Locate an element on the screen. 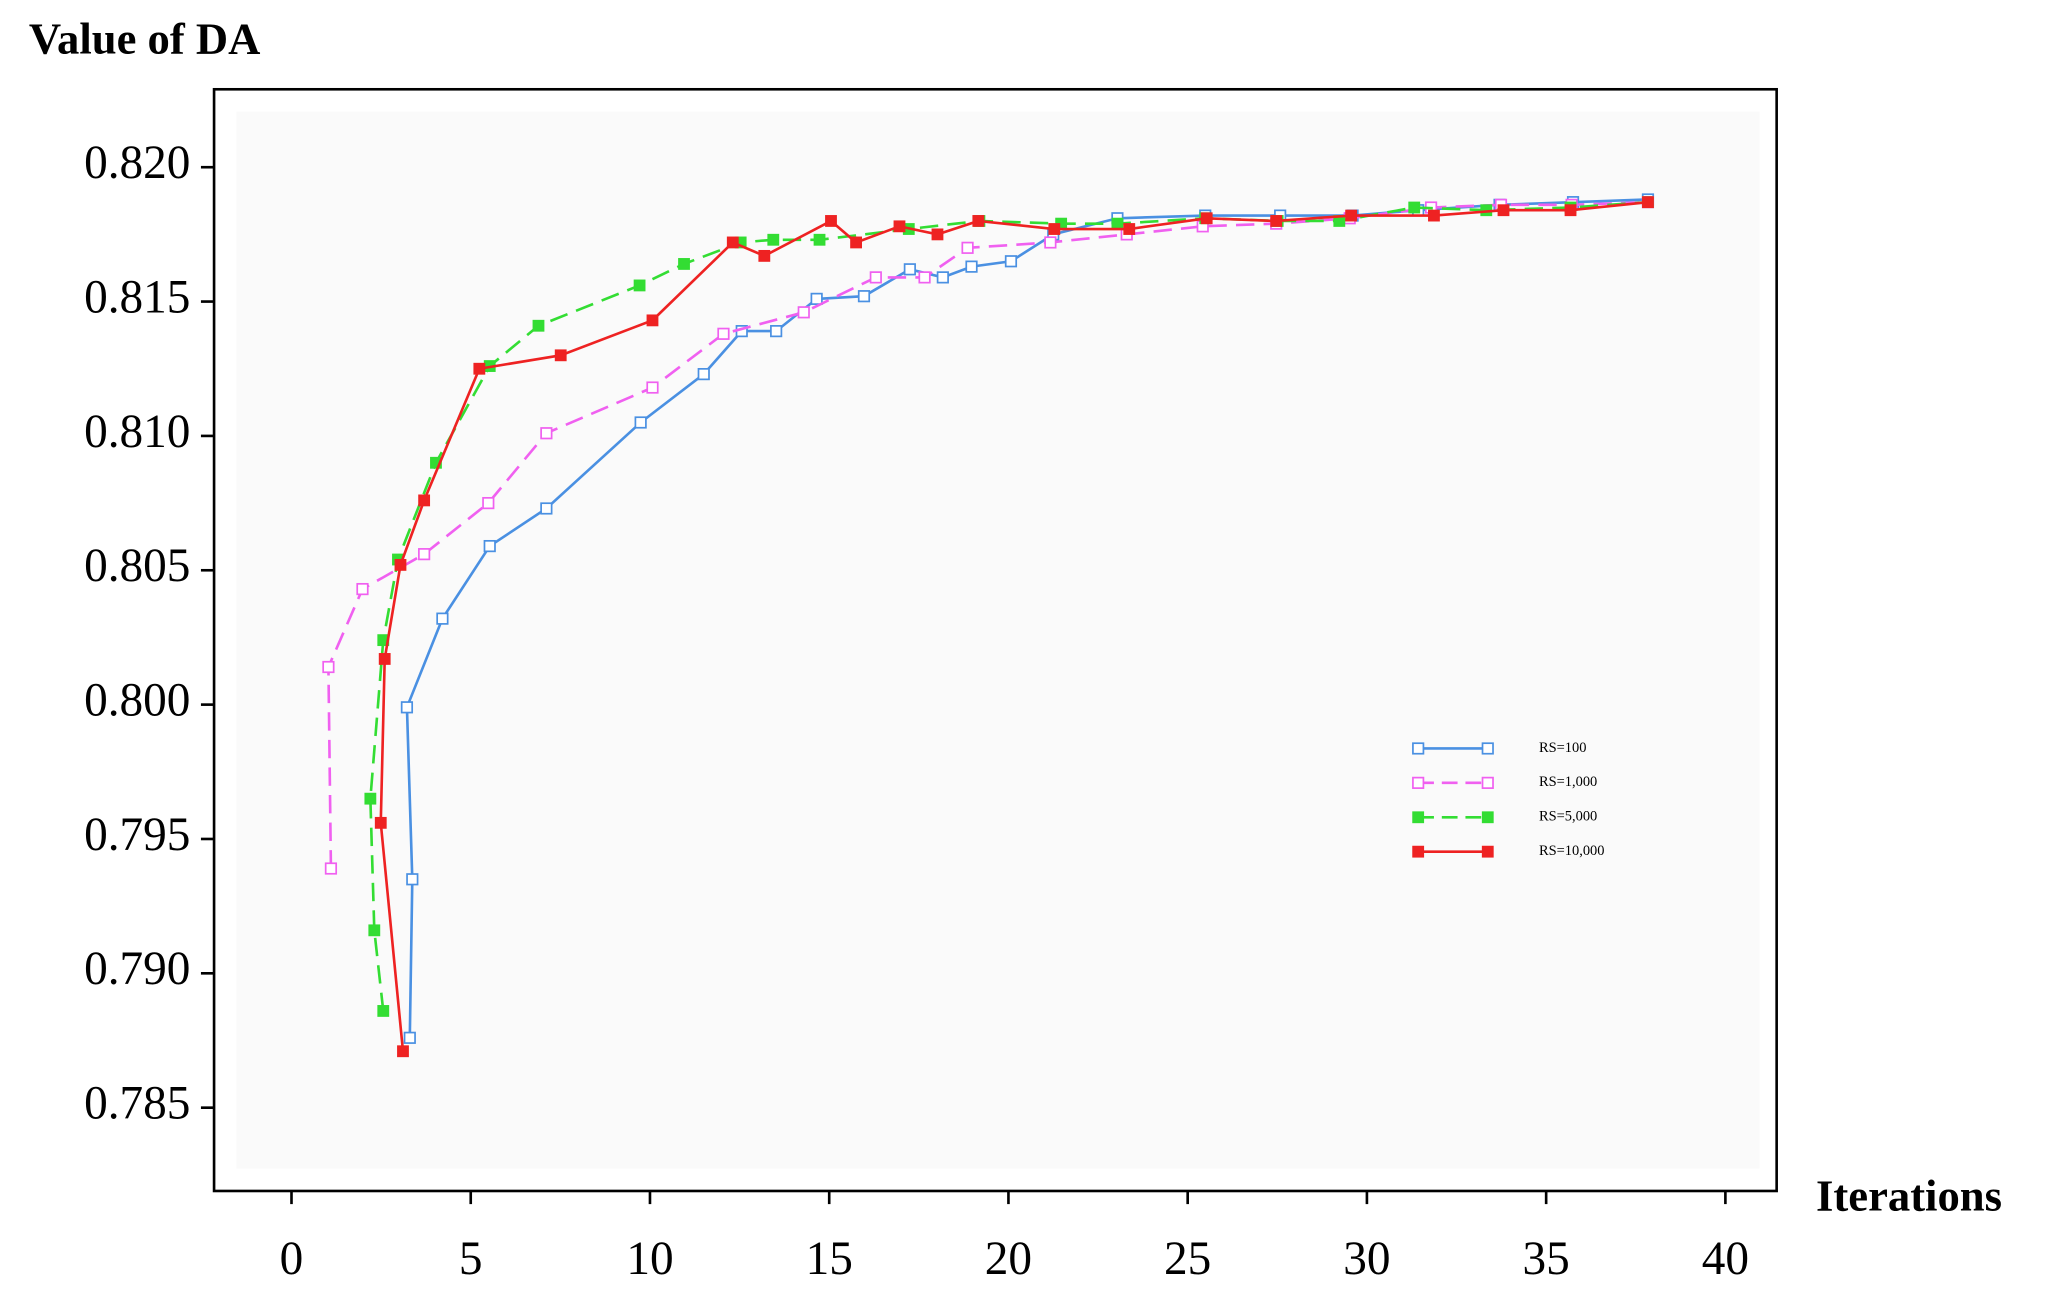 The image size is (2059, 1306). legend-label: RS=10,000 is located at coordinates (1572, 851).